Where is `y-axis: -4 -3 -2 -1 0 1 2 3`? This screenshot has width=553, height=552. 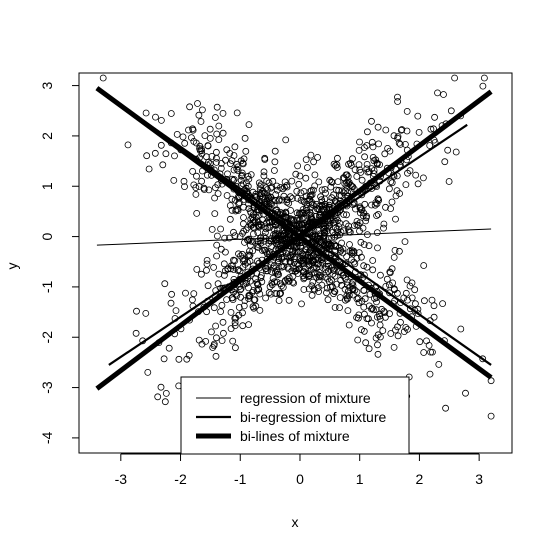 y-axis: -4 -3 -2 -1 0 1 2 3 is located at coordinates (59, 262).